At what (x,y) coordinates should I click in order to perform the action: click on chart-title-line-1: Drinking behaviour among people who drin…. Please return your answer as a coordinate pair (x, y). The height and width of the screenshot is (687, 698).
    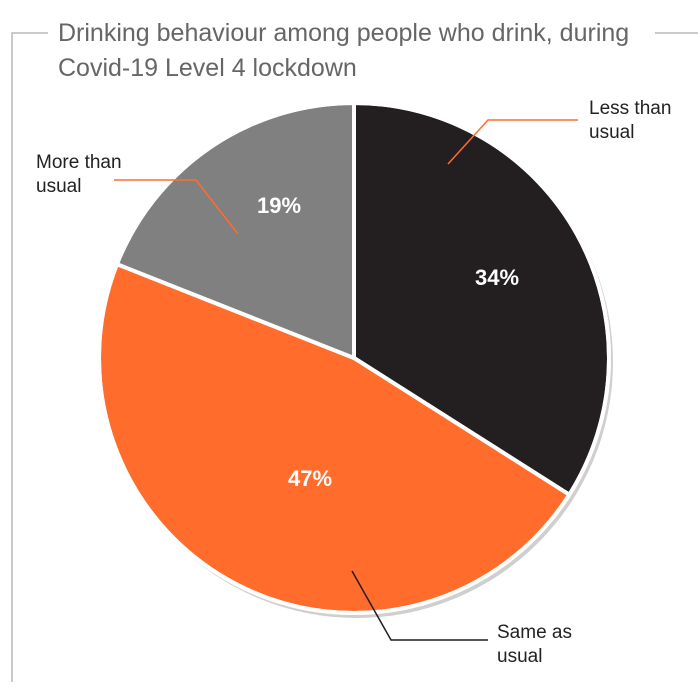
    Looking at the image, I should click on (343, 33).